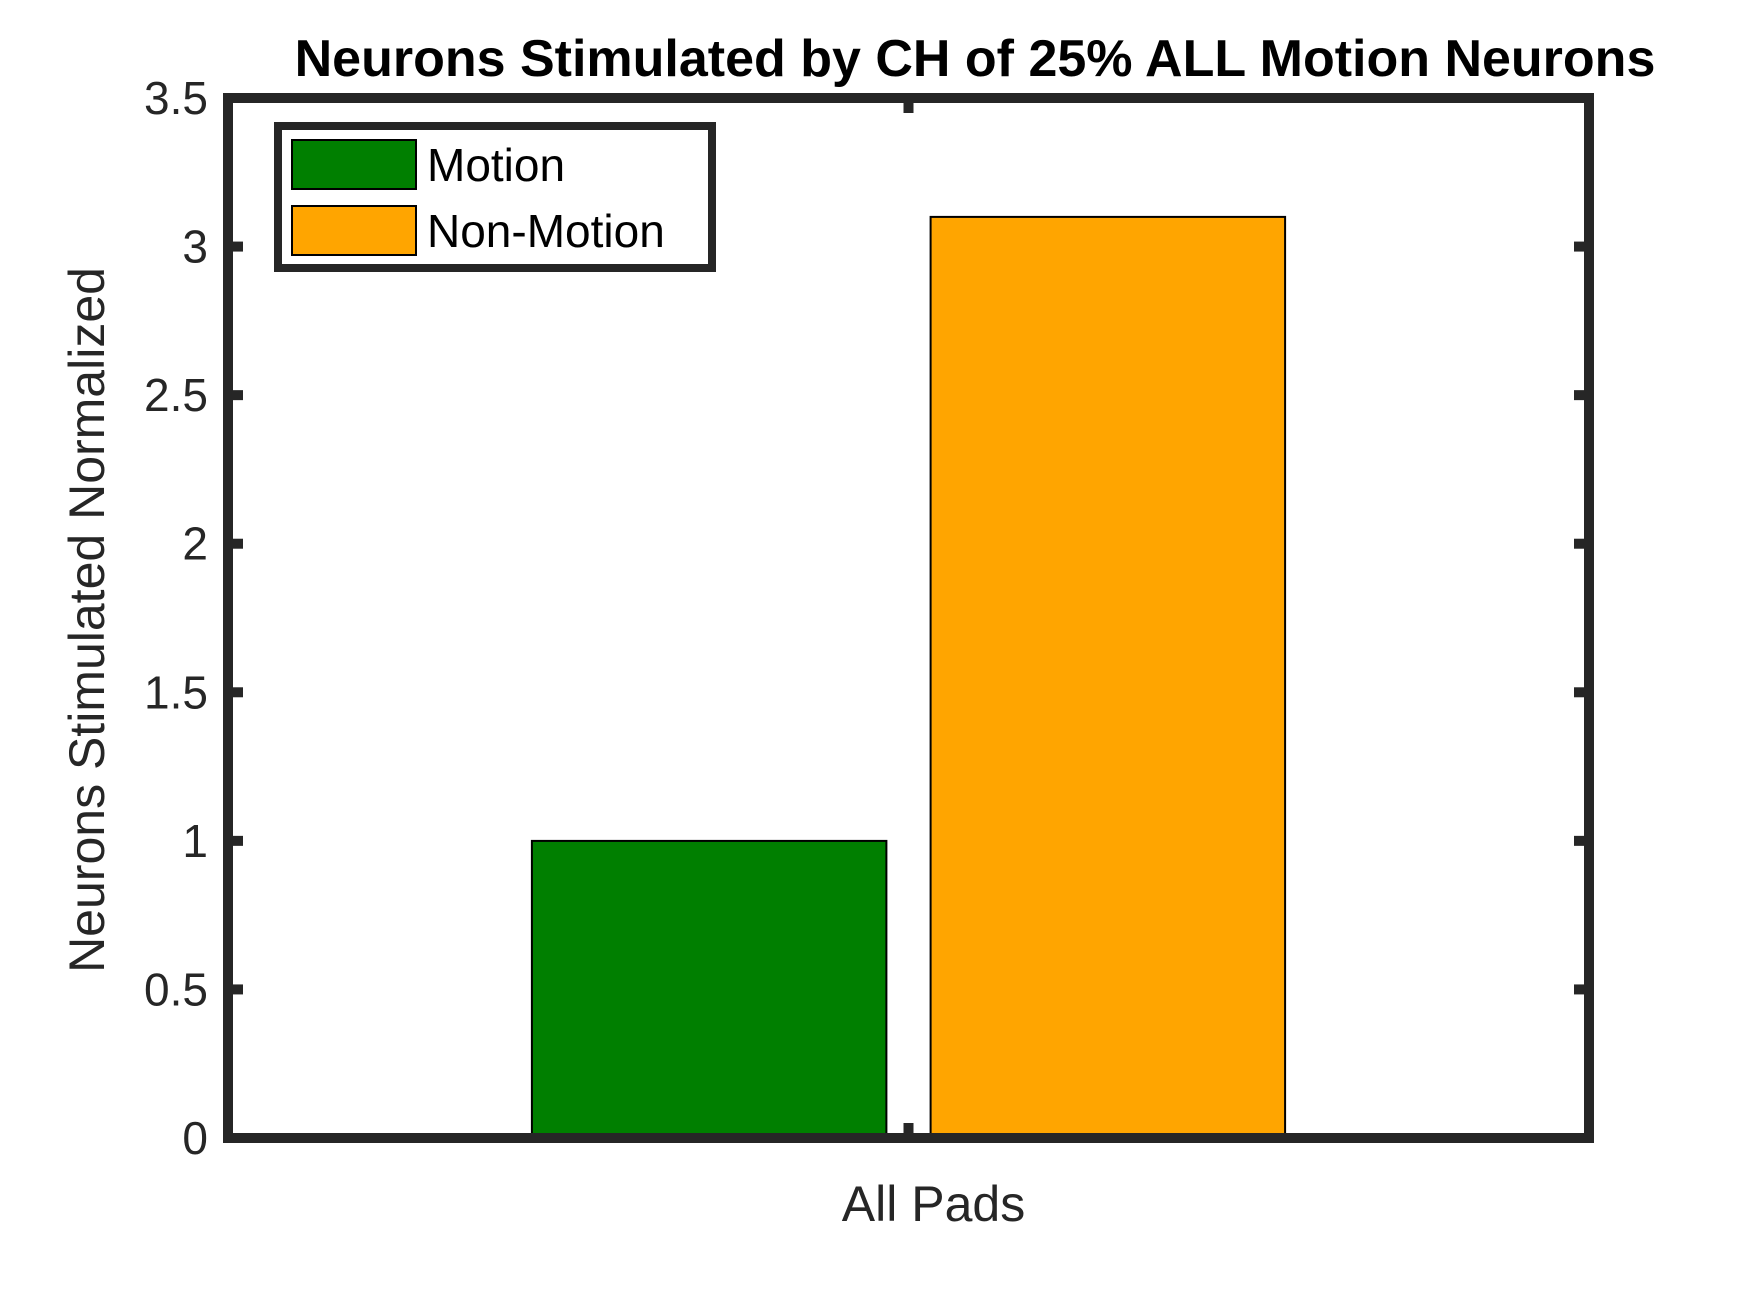 The width and height of the screenshot is (1750, 1313). I want to click on y-tick-labels: 0 0.5 1 1.5 2 2.5 3 3.5, so click(176, 618).